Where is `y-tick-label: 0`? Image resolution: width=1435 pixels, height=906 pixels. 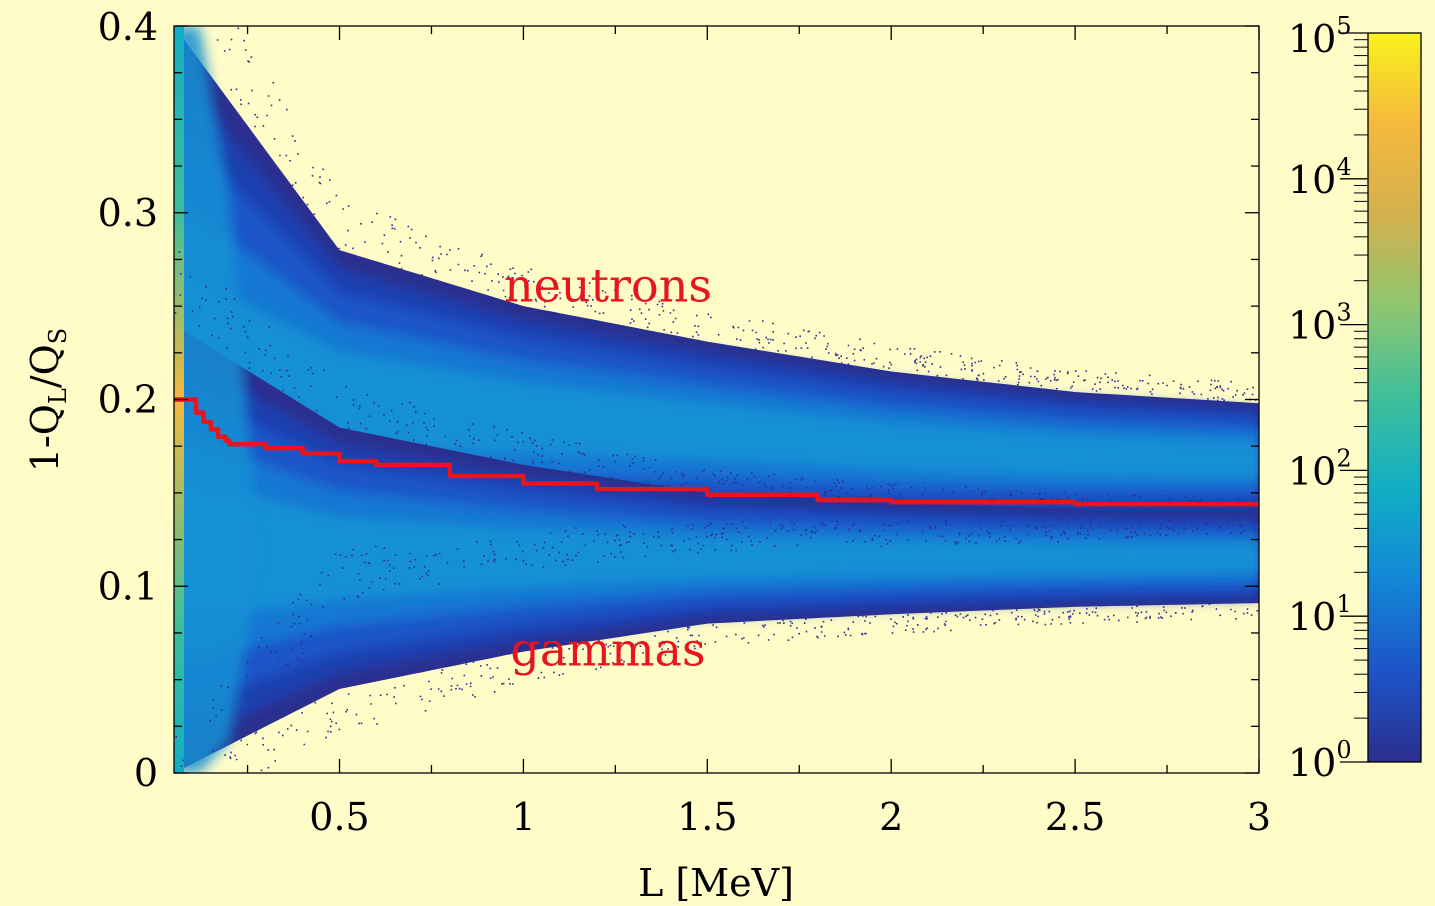 y-tick-label: 0 is located at coordinates (146, 773).